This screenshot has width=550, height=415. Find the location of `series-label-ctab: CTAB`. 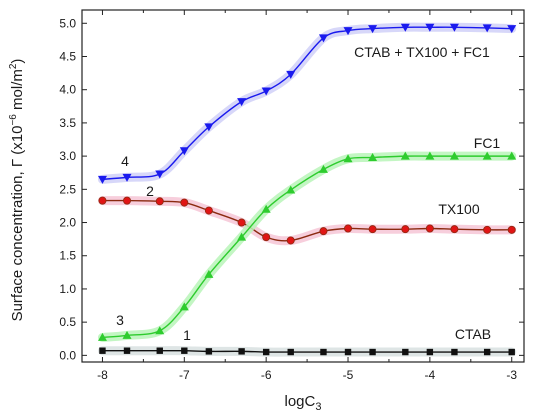

series-label-ctab: CTAB is located at coordinates (473, 334).